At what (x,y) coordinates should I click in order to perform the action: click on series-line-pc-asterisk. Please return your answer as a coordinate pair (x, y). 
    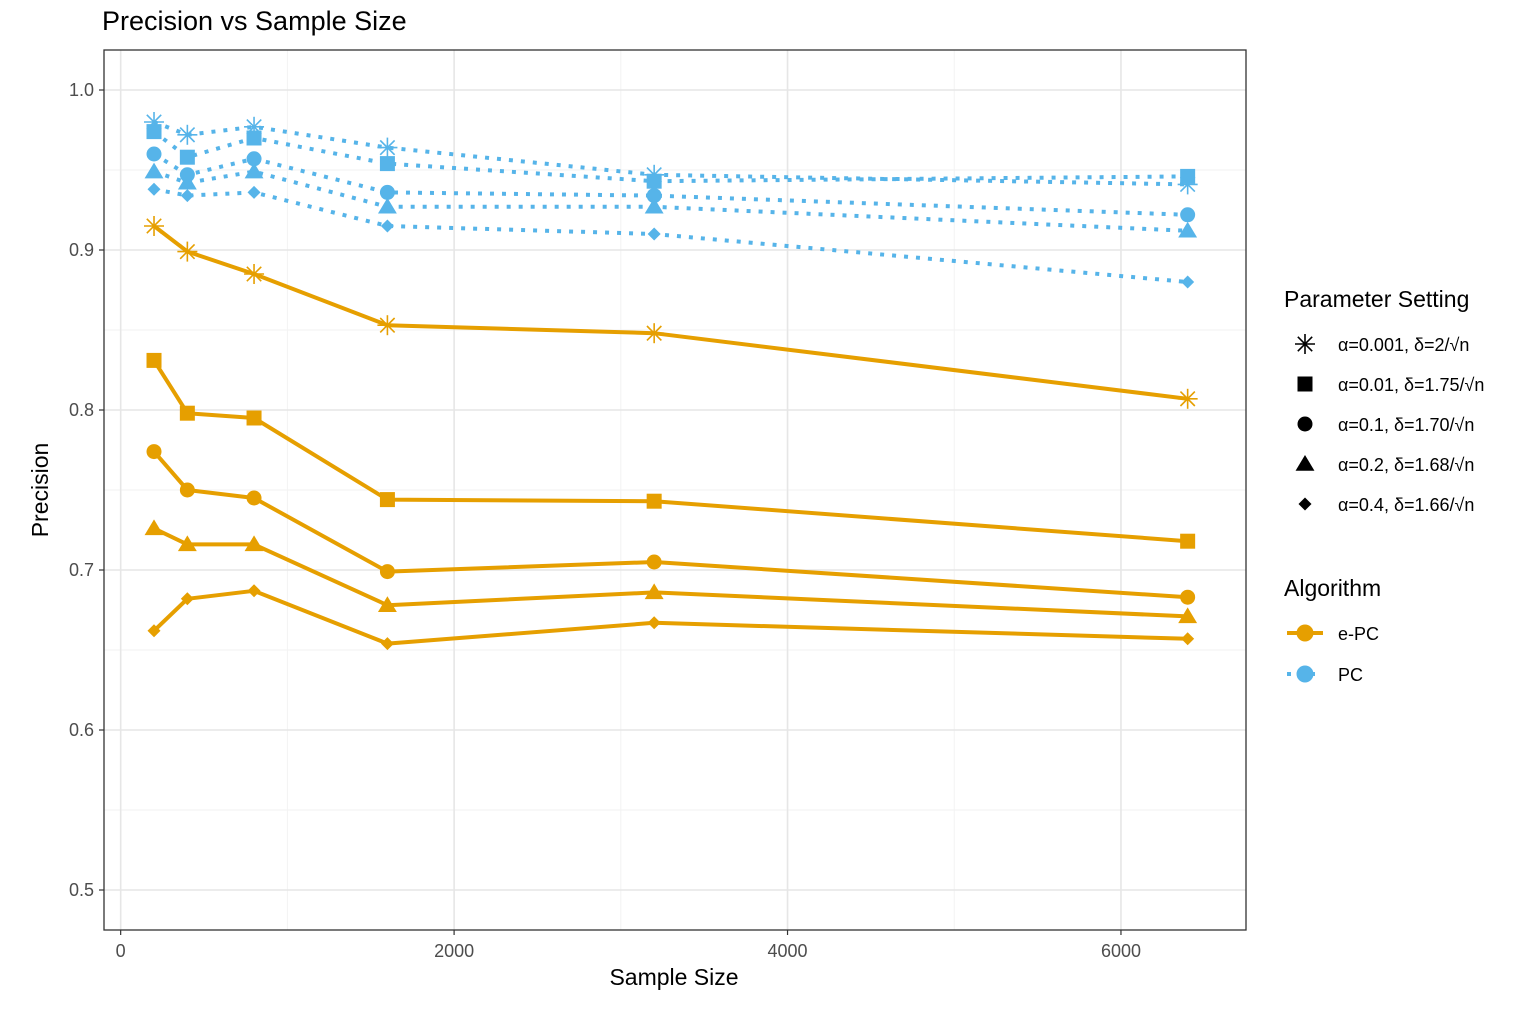
    Looking at the image, I should click on (670, 153).